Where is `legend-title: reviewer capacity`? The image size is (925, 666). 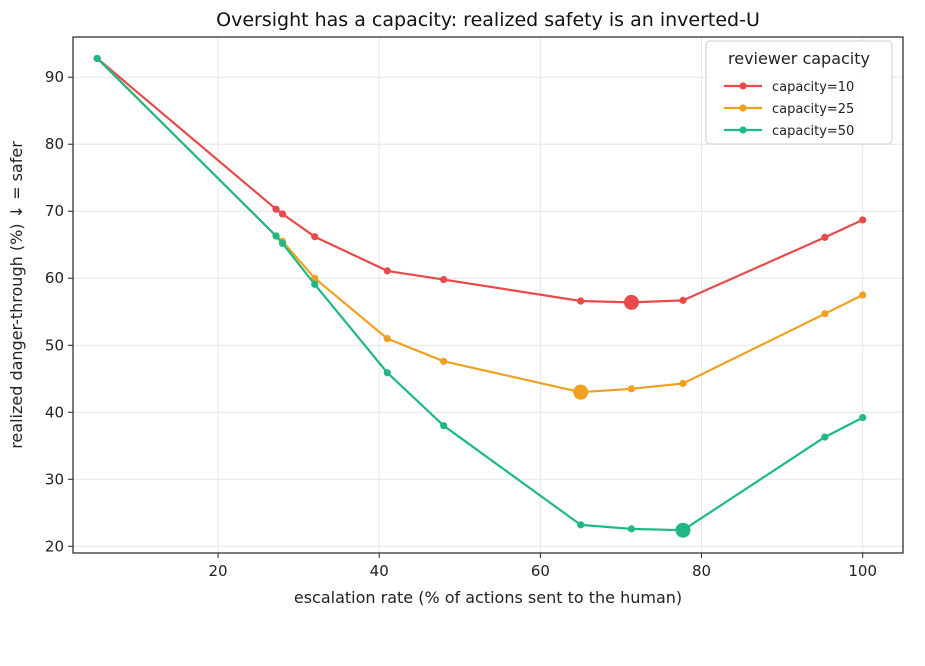
legend-title: reviewer capacity is located at coordinates (799, 58).